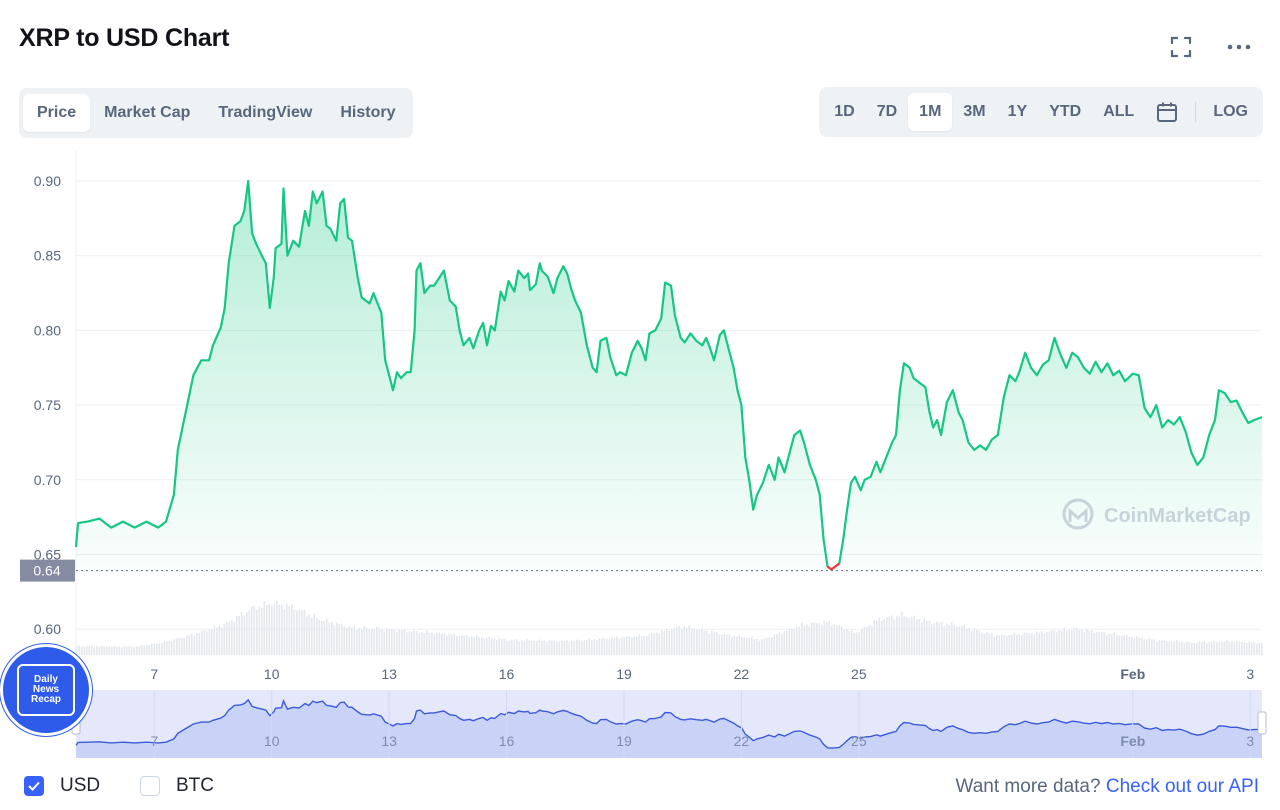  What do you see at coordinates (1250, 674) in the screenshot?
I see `x-tick-label: 3` at bounding box center [1250, 674].